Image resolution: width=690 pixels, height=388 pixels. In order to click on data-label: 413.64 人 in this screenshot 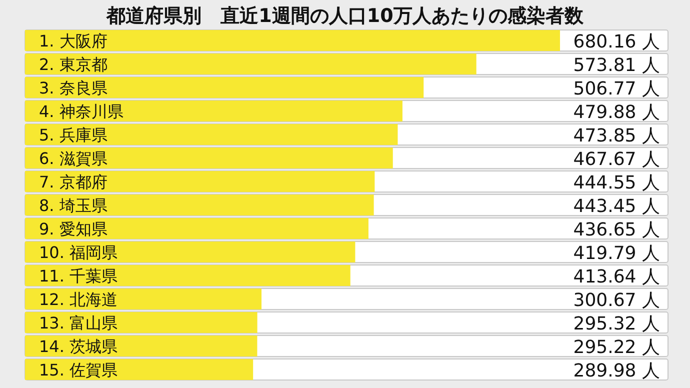, I will do `click(616, 277)`.